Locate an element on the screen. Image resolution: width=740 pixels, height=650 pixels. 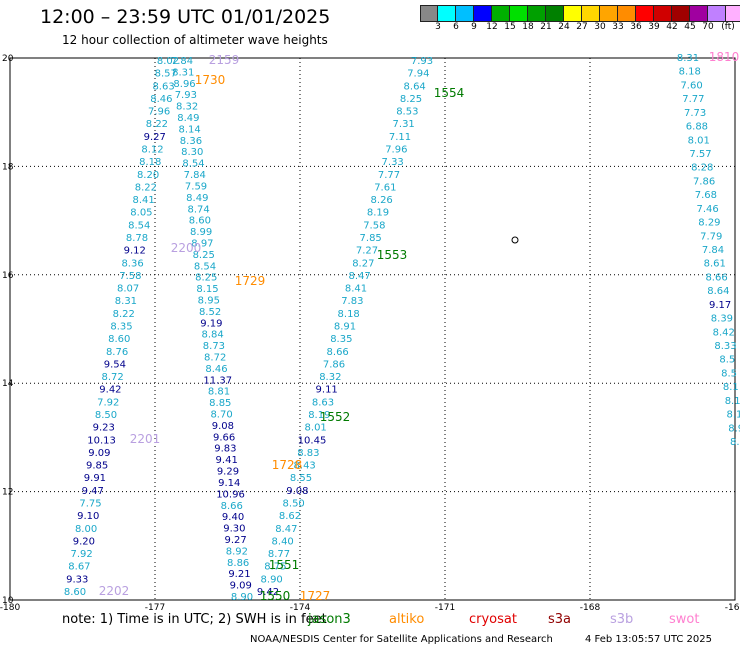
lat-tick-label: 12 is located at coordinates (7, 493).